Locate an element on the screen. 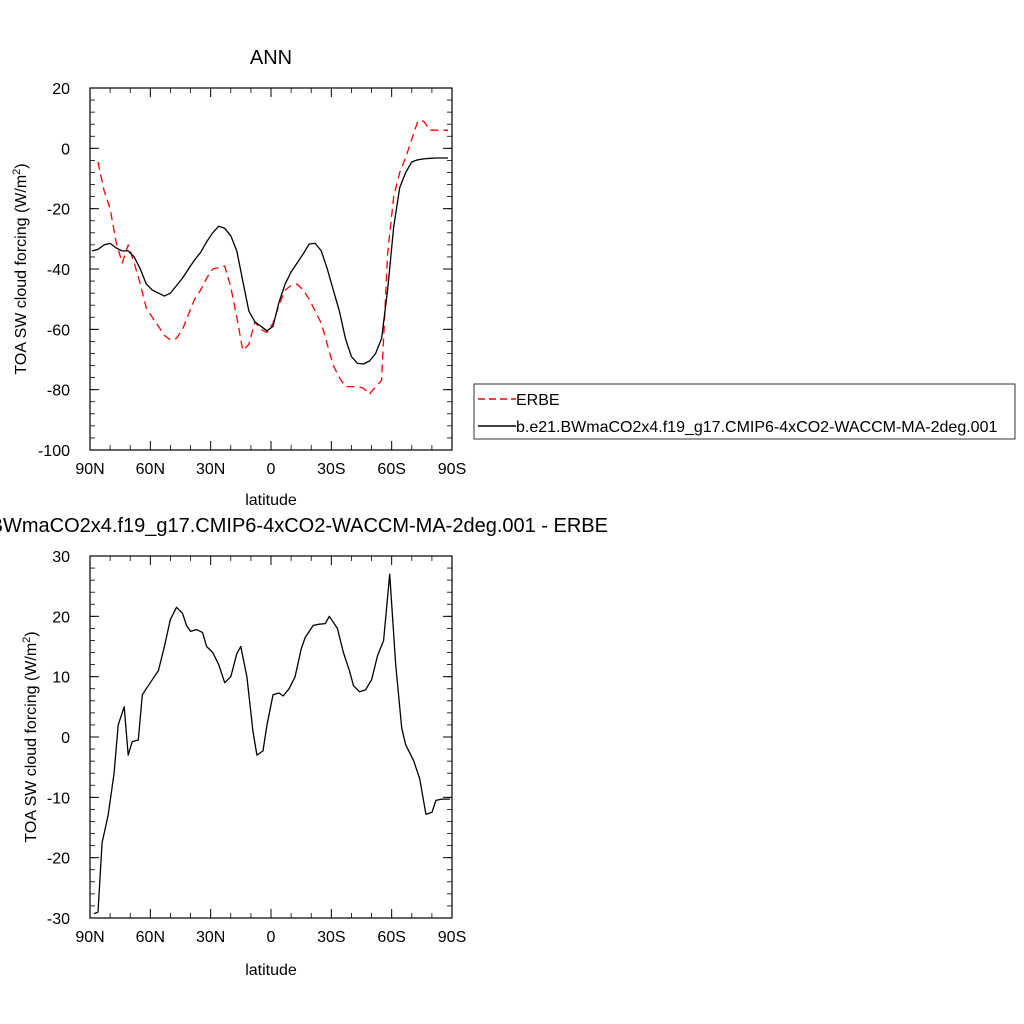 Image resolution: width=1024 pixels, height=1024 pixels. y-tick-label: 30 is located at coordinates (61, 557).